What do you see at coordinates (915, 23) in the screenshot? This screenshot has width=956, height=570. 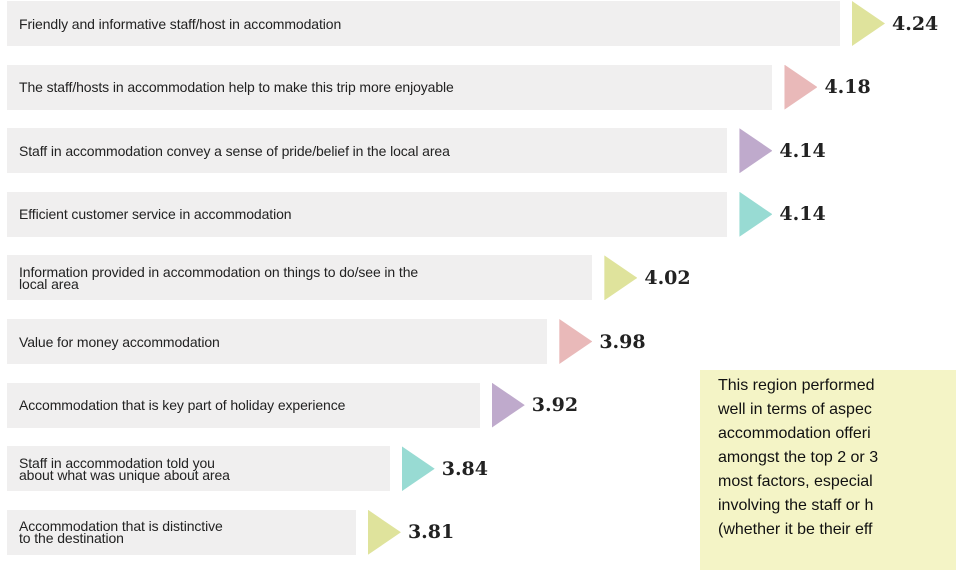 I see `value-label: 4.24` at bounding box center [915, 23].